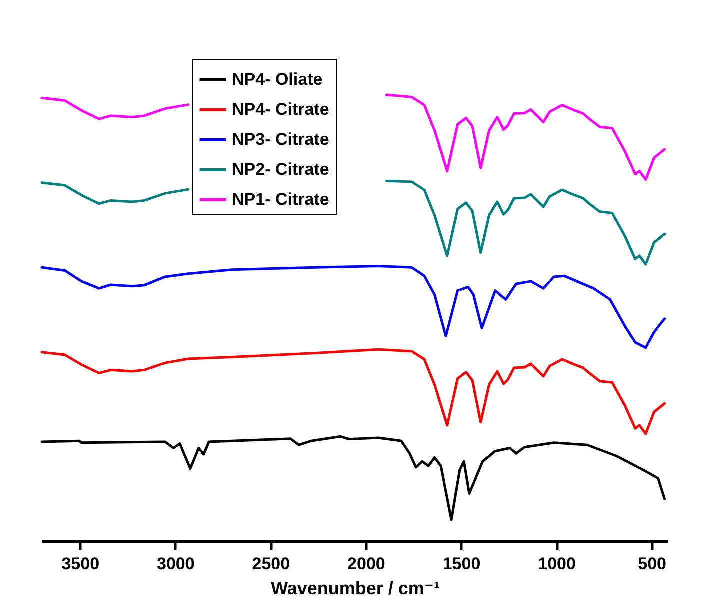 The width and height of the screenshot is (701, 608). I want to click on x-tick-label: 3000, so click(175, 564).